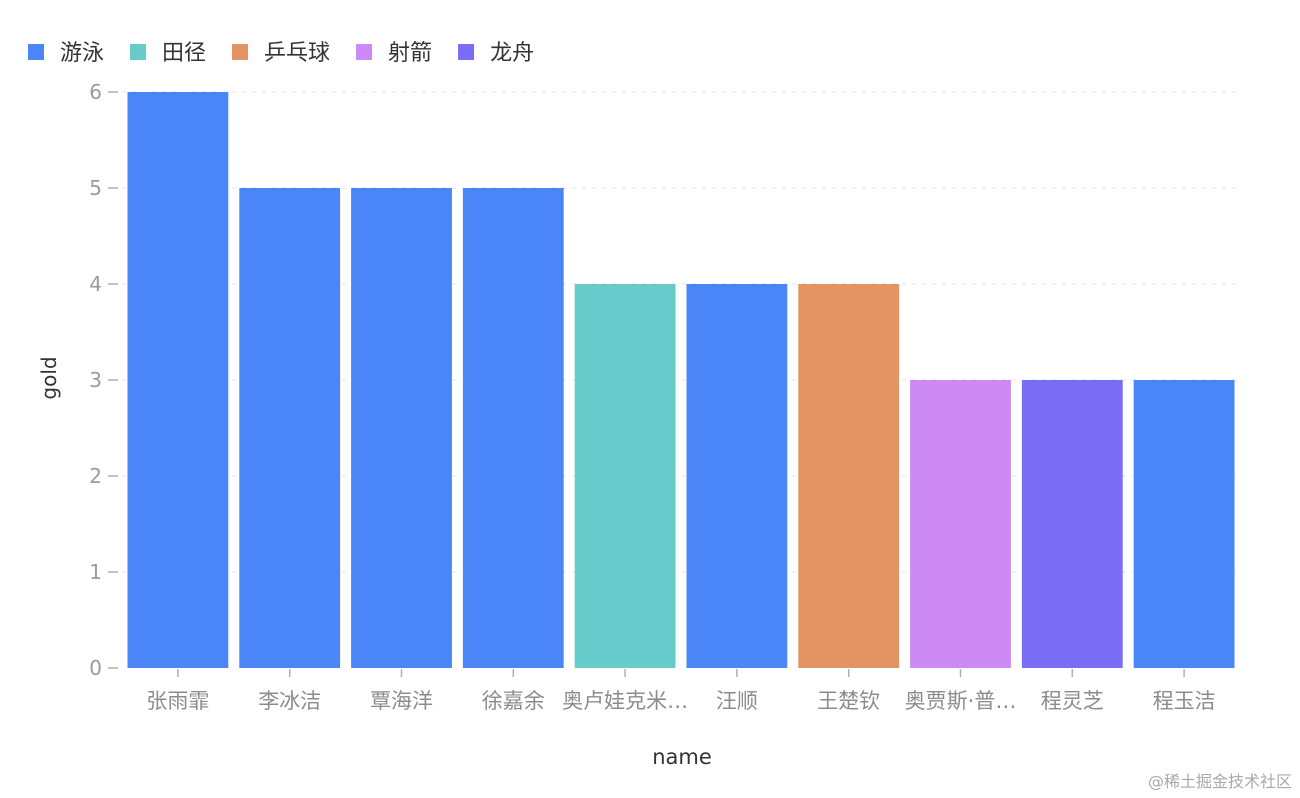 The width and height of the screenshot is (1300, 798). Describe the element at coordinates (95, 92) in the screenshot. I see `y-tick-label: 6` at that location.